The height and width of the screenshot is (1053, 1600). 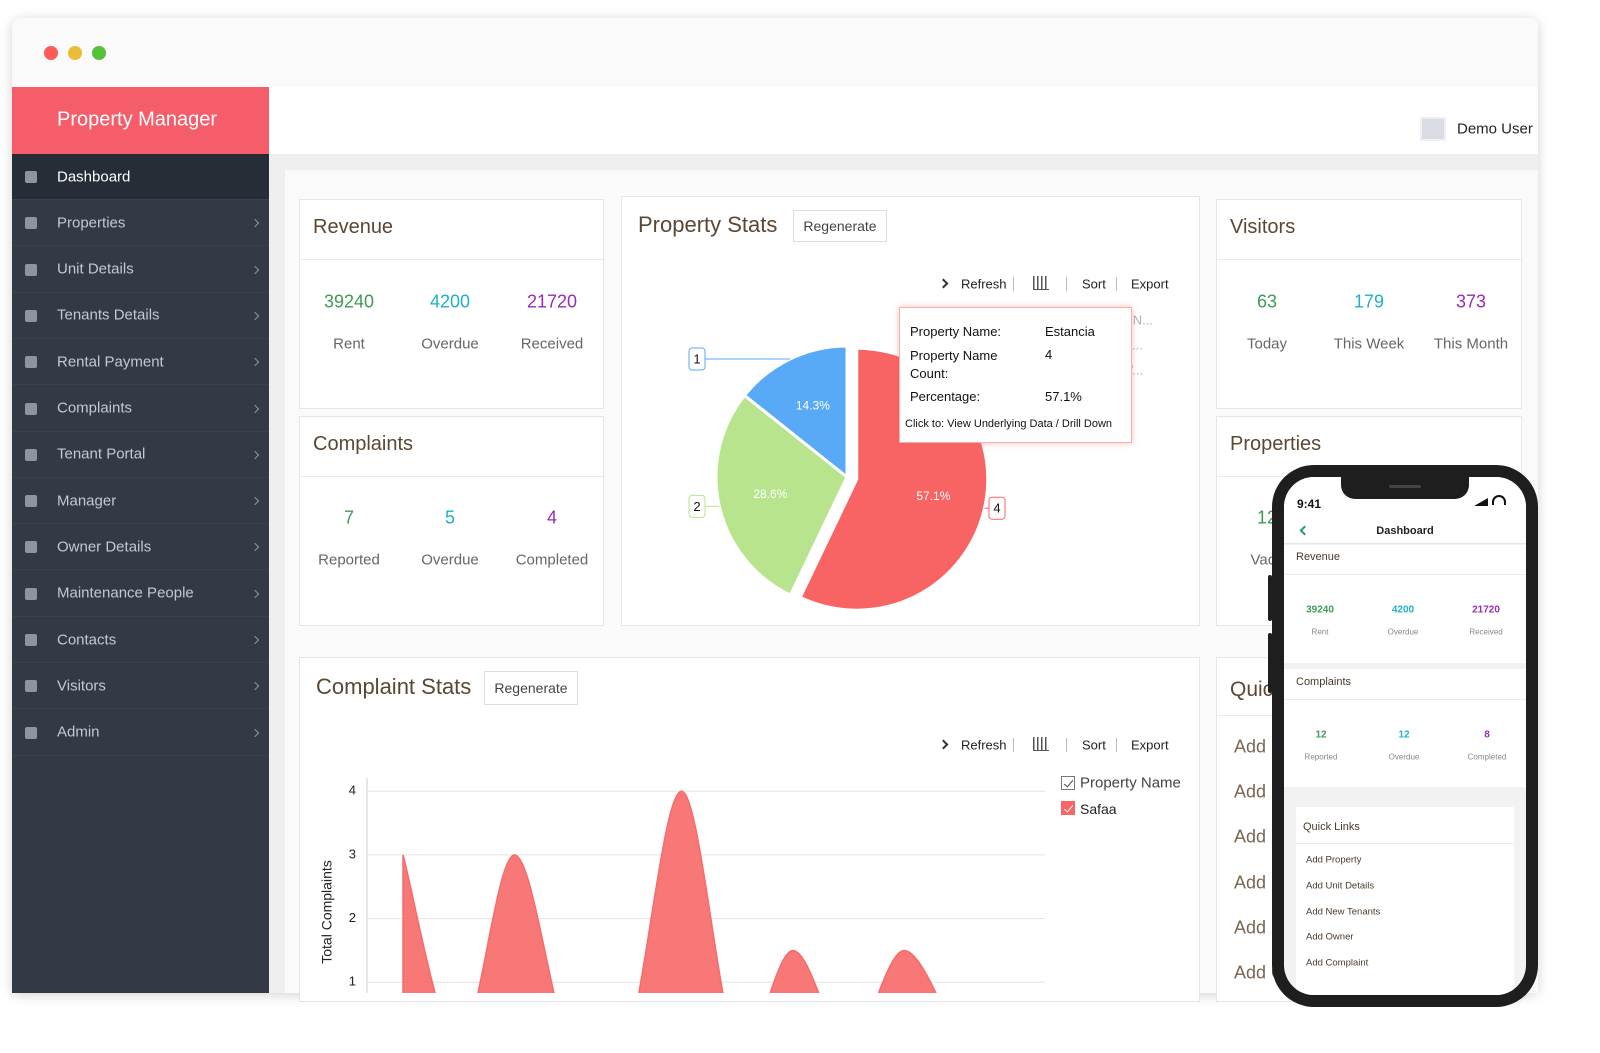 I want to click on menu-item: Unit Details, so click(x=140, y=270).